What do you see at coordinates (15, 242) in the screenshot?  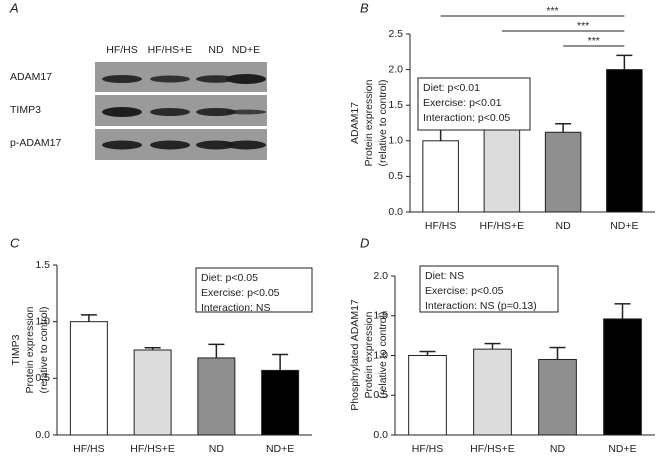 I see `panel-label: C` at bounding box center [15, 242].